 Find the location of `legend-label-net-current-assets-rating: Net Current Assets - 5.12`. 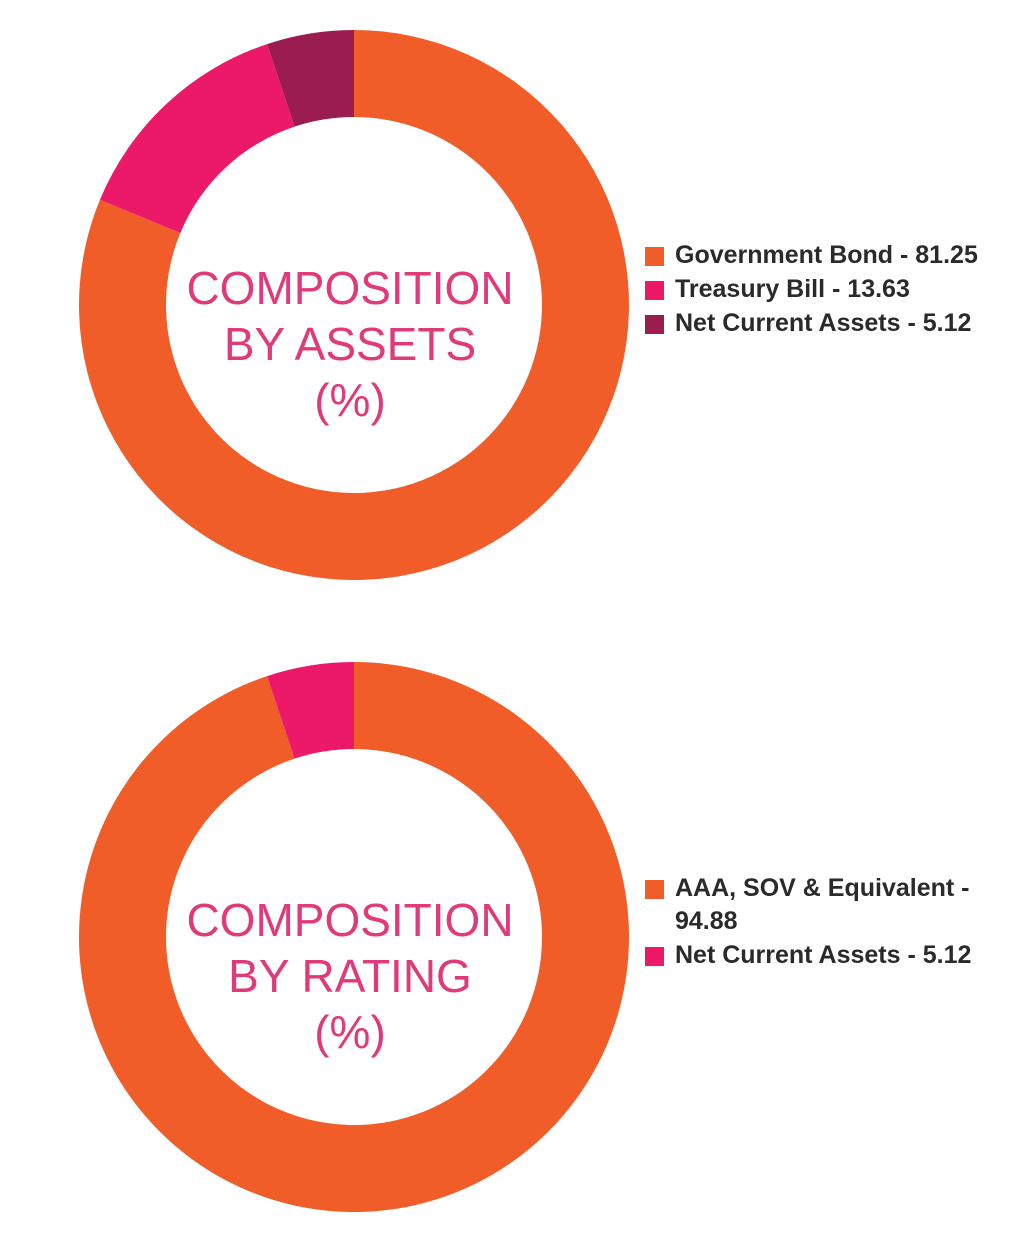

legend-label-net-current-assets-rating: Net Current Assets - 5.12 is located at coordinates (823, 955).